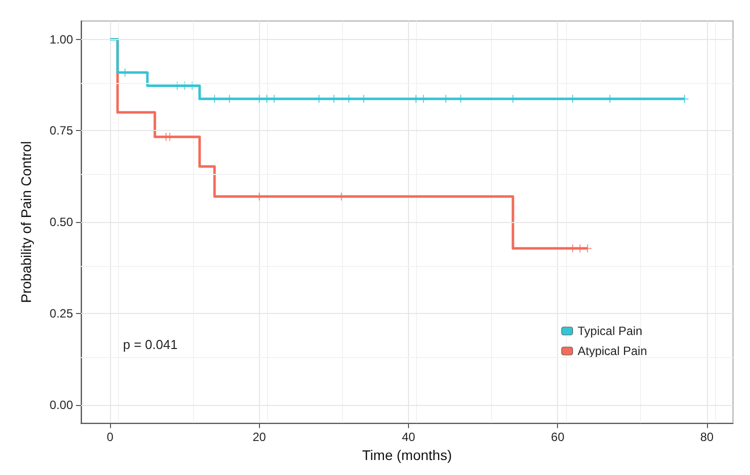 The width and height of the screenshot is (750, 475). I want to click on y-tick-label: 1.00, so click(62, 39).